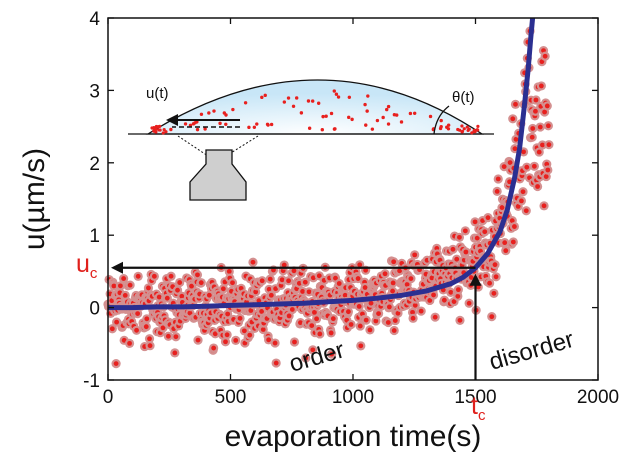  What do you see at coordinates (231, 397) in the screenshot?
I see `x-tick-label: 500` at bounding box center [231, 397].